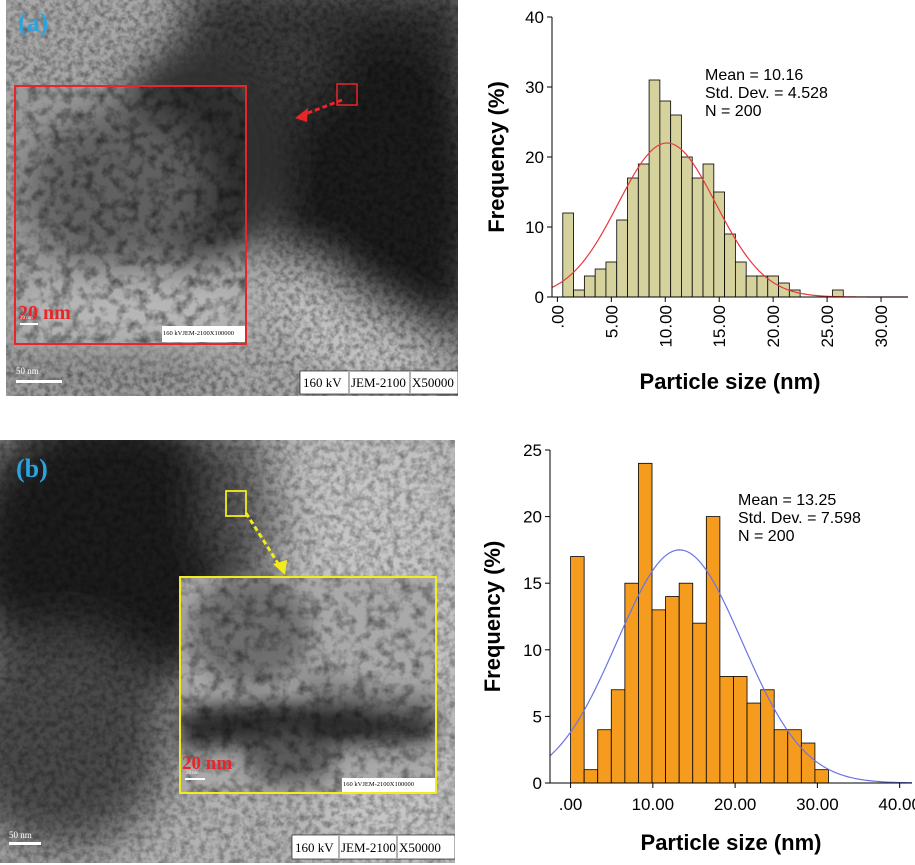  What do you see at coordinates (301, 115) in the screenshot?
I see `arrowhead-a` at bounding box center [301, 115].